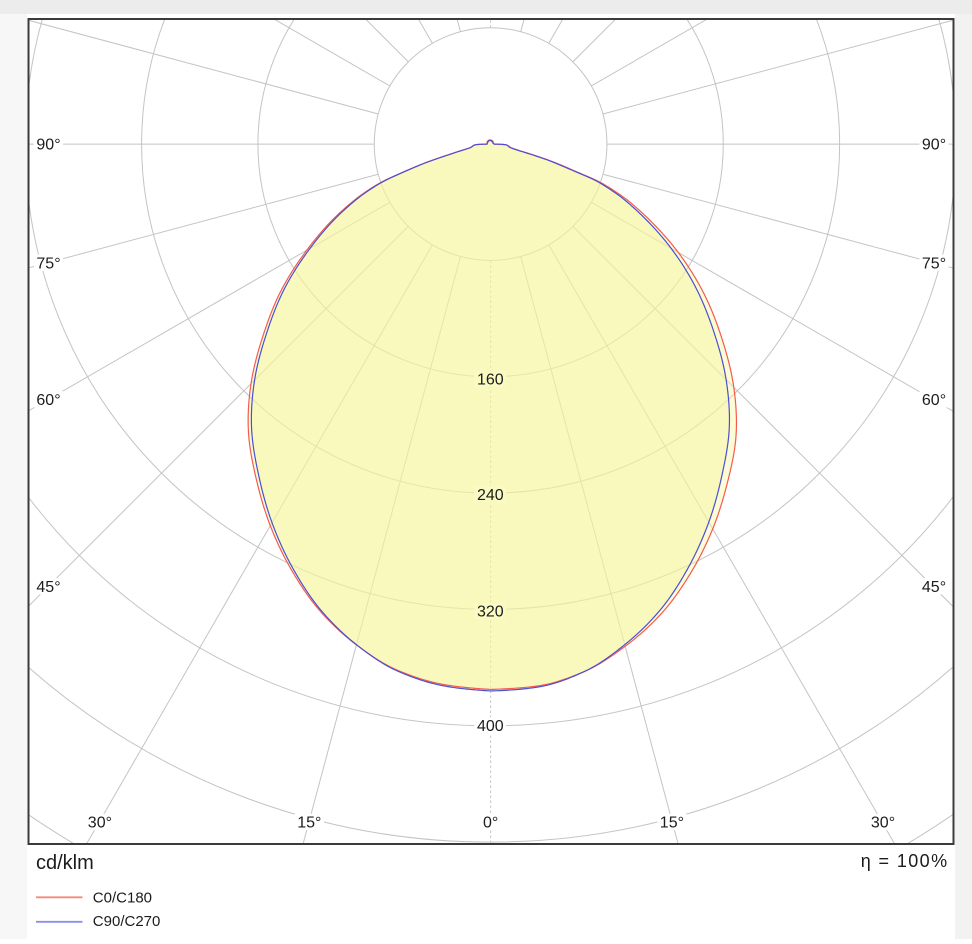 The height and width of the screenshot is (944, 972). I want to click on svg-text: C0/C180, so click(122, 897).